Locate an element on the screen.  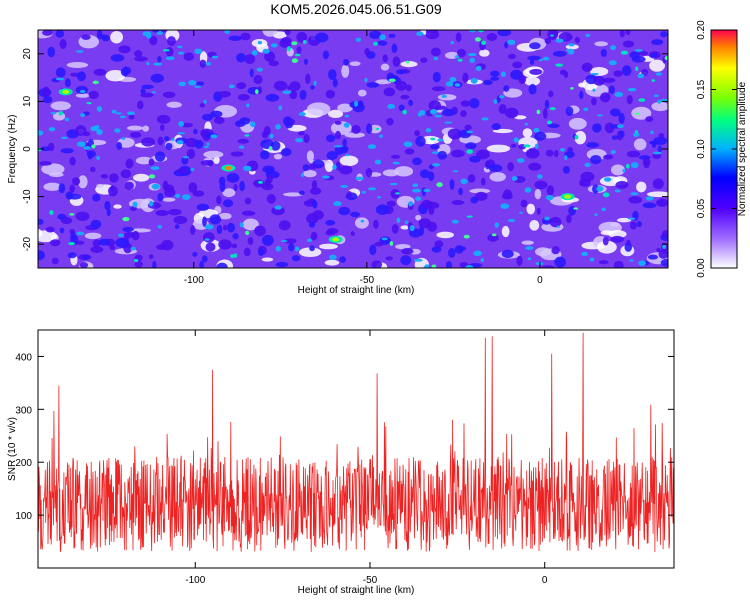
y-tick-label: 400 is located at coordinates (23, 357).